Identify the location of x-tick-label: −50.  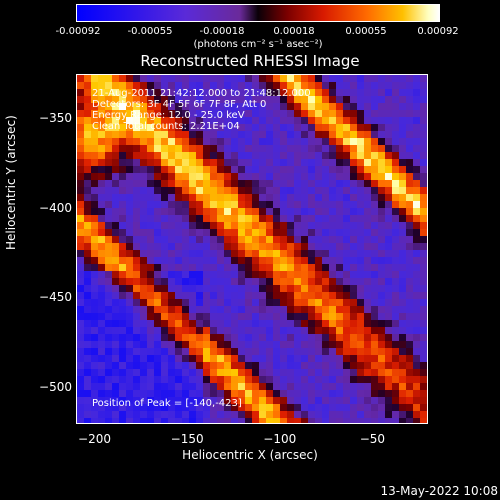
(372, 439).